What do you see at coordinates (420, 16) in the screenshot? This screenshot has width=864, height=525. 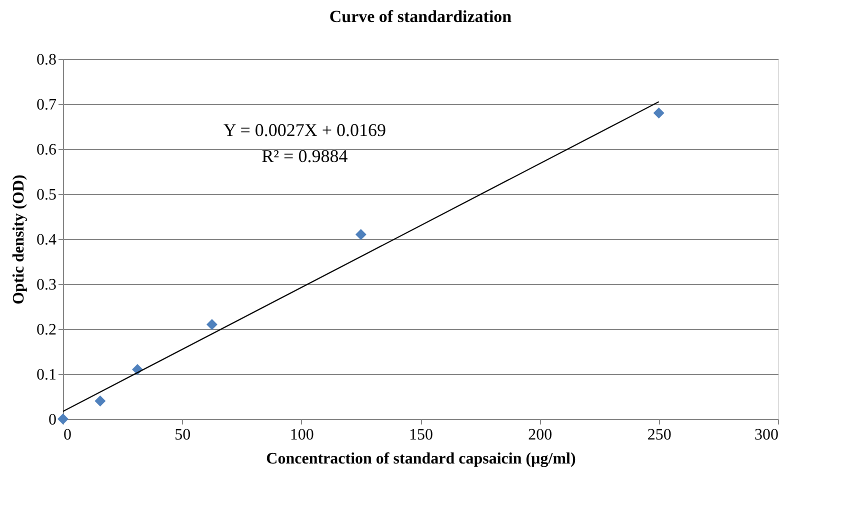 I see `chart-title: Curve of standardization` at bounding box center [420, 16].